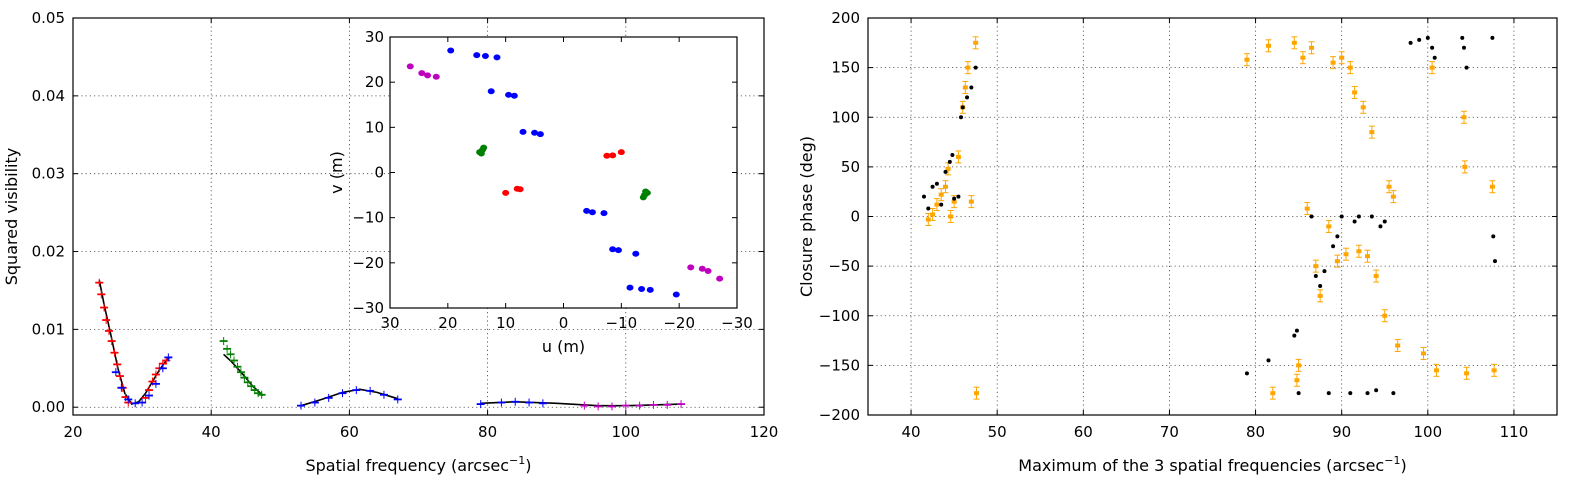  What do you see at coordinates (1255, 432) in the screenshot?
I see `x-tick-label: 80` at bounding box center [1255, 432].